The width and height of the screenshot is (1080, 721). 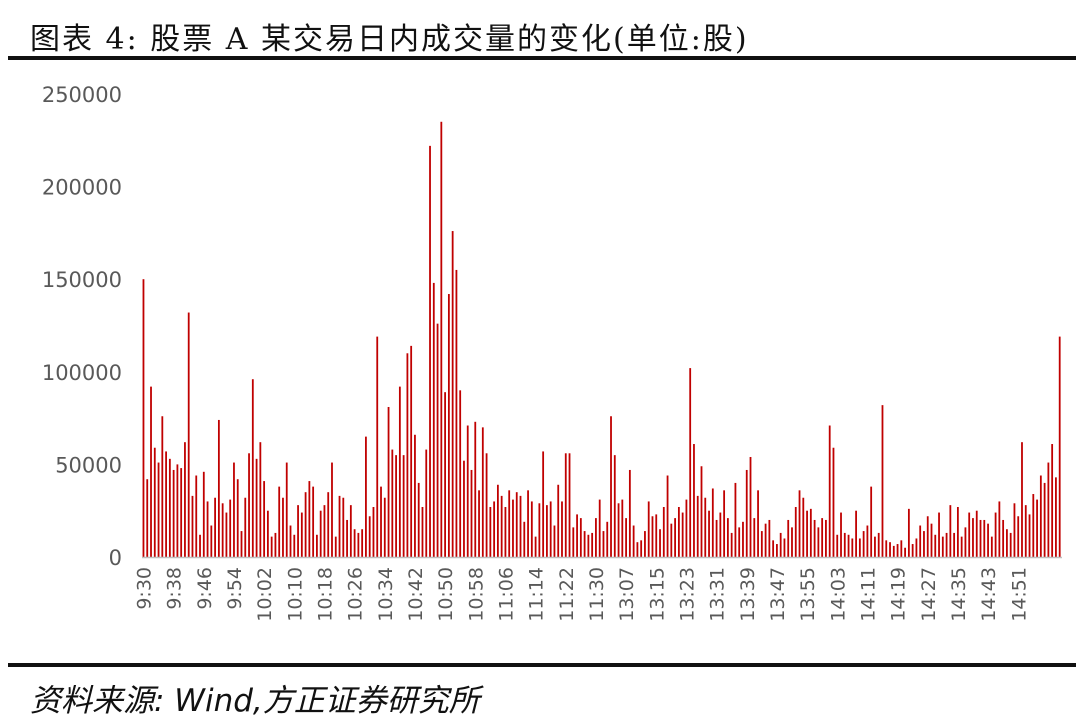 I want to click on x-tick-label: 14:19, so click(x=899, y=594).